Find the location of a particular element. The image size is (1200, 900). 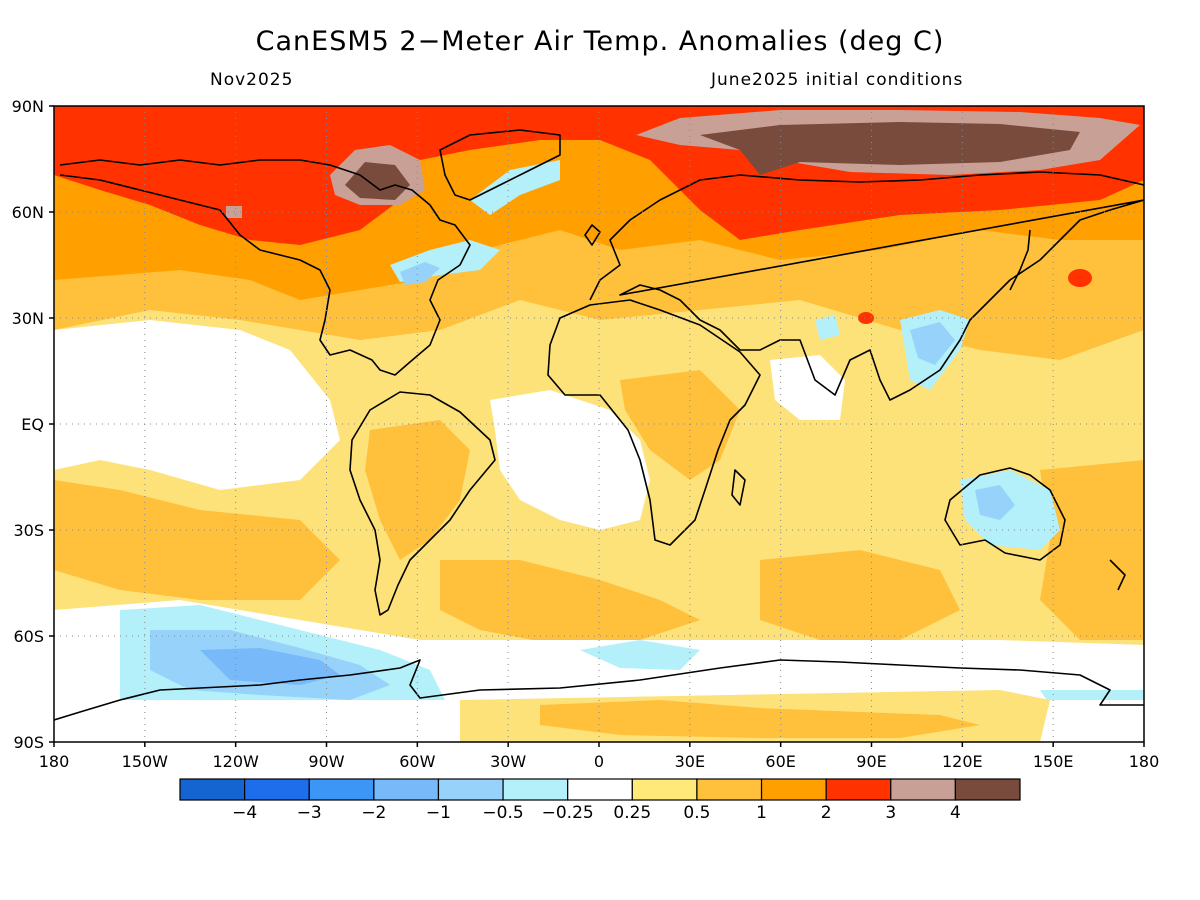

anomaly-field-east-asia-red is located at coordinates (1080, 278).